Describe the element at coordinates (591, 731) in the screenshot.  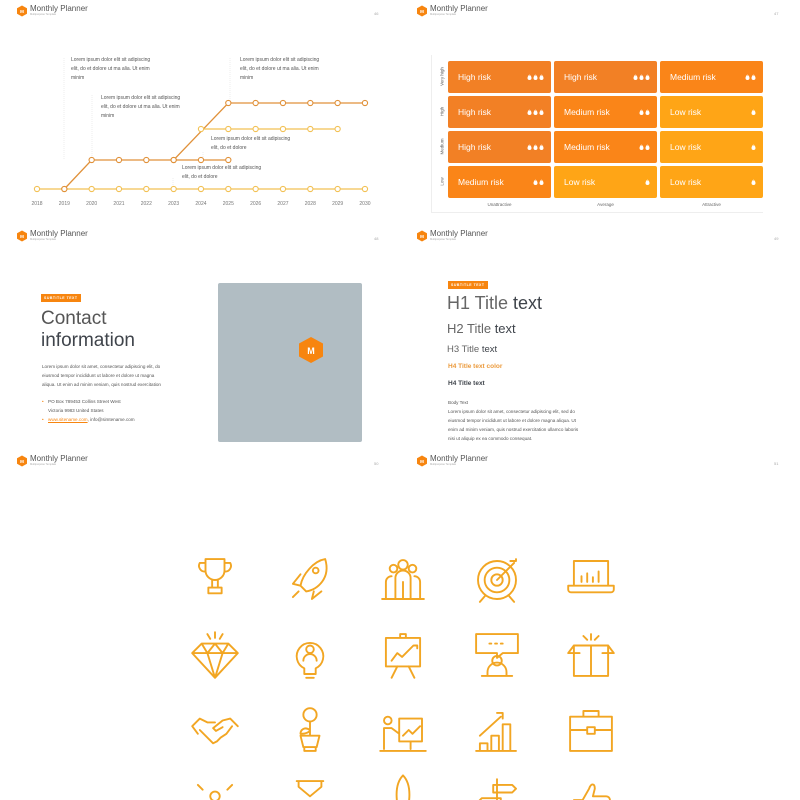
I see `briefcase-icon` at that location.